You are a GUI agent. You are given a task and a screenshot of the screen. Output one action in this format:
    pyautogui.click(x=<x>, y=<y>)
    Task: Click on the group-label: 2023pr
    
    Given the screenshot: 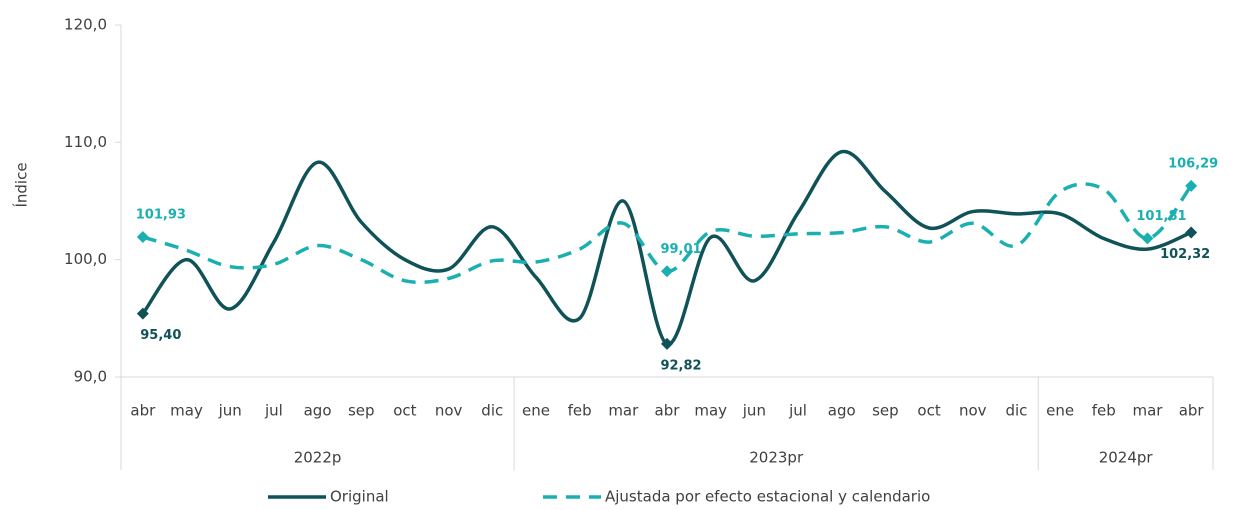 What is the action you would take?
    pyautogui.click(x=776, y=458)
    